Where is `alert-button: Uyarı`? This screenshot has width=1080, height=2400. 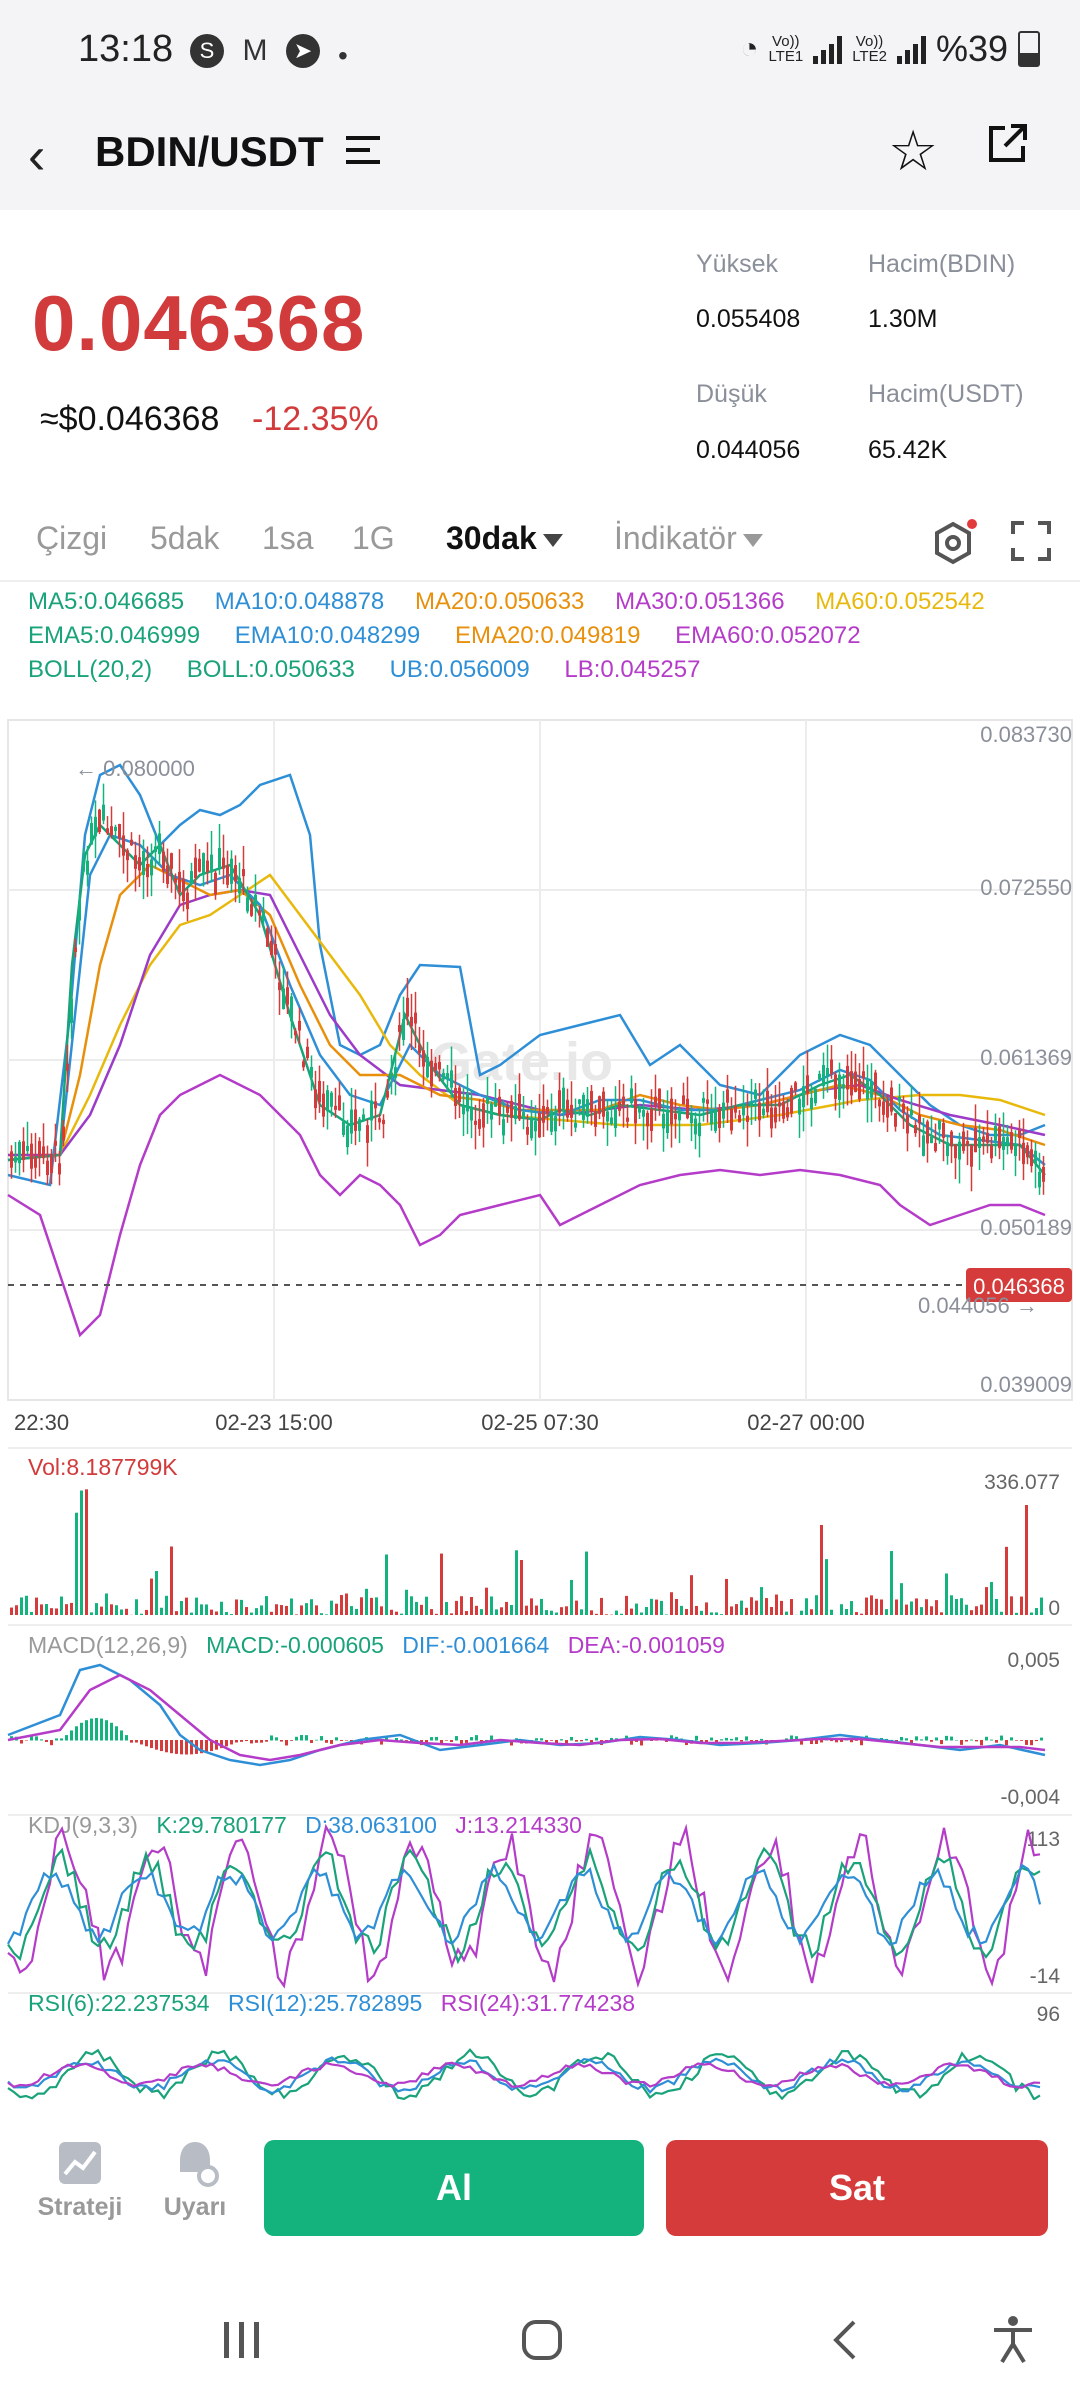 alert-button: Uyarı is located at coordinates (195, 2180).